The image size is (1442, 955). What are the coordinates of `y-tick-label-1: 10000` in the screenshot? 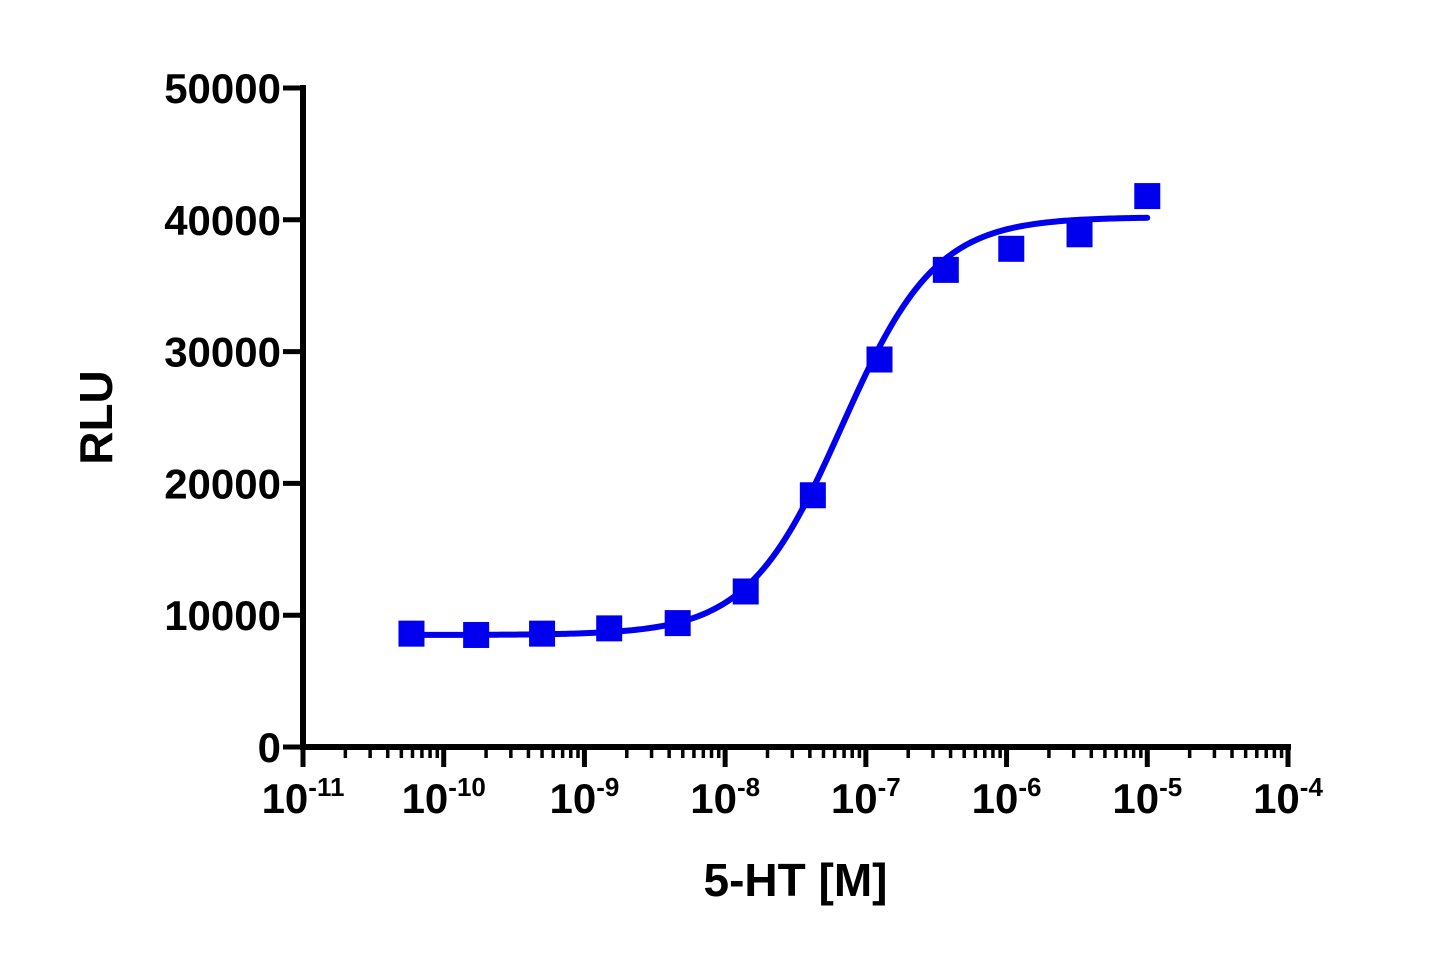 It's located at (222, 615).